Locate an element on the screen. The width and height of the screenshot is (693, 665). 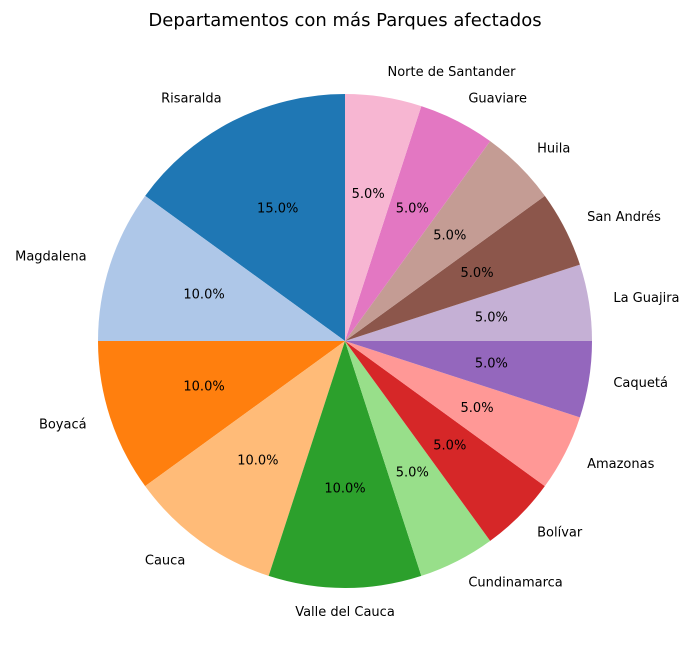
pie-category-label: Magdalena is located at coordinates (50, 257).